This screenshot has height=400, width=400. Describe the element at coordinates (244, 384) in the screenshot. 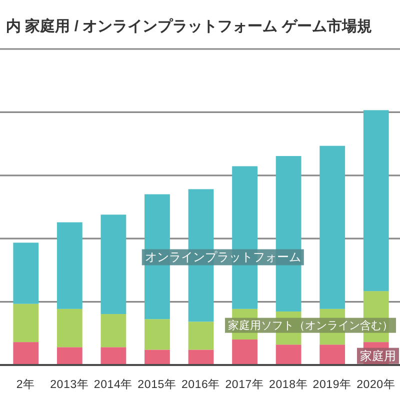

I see `x-tick-label: 2017年` at that location.